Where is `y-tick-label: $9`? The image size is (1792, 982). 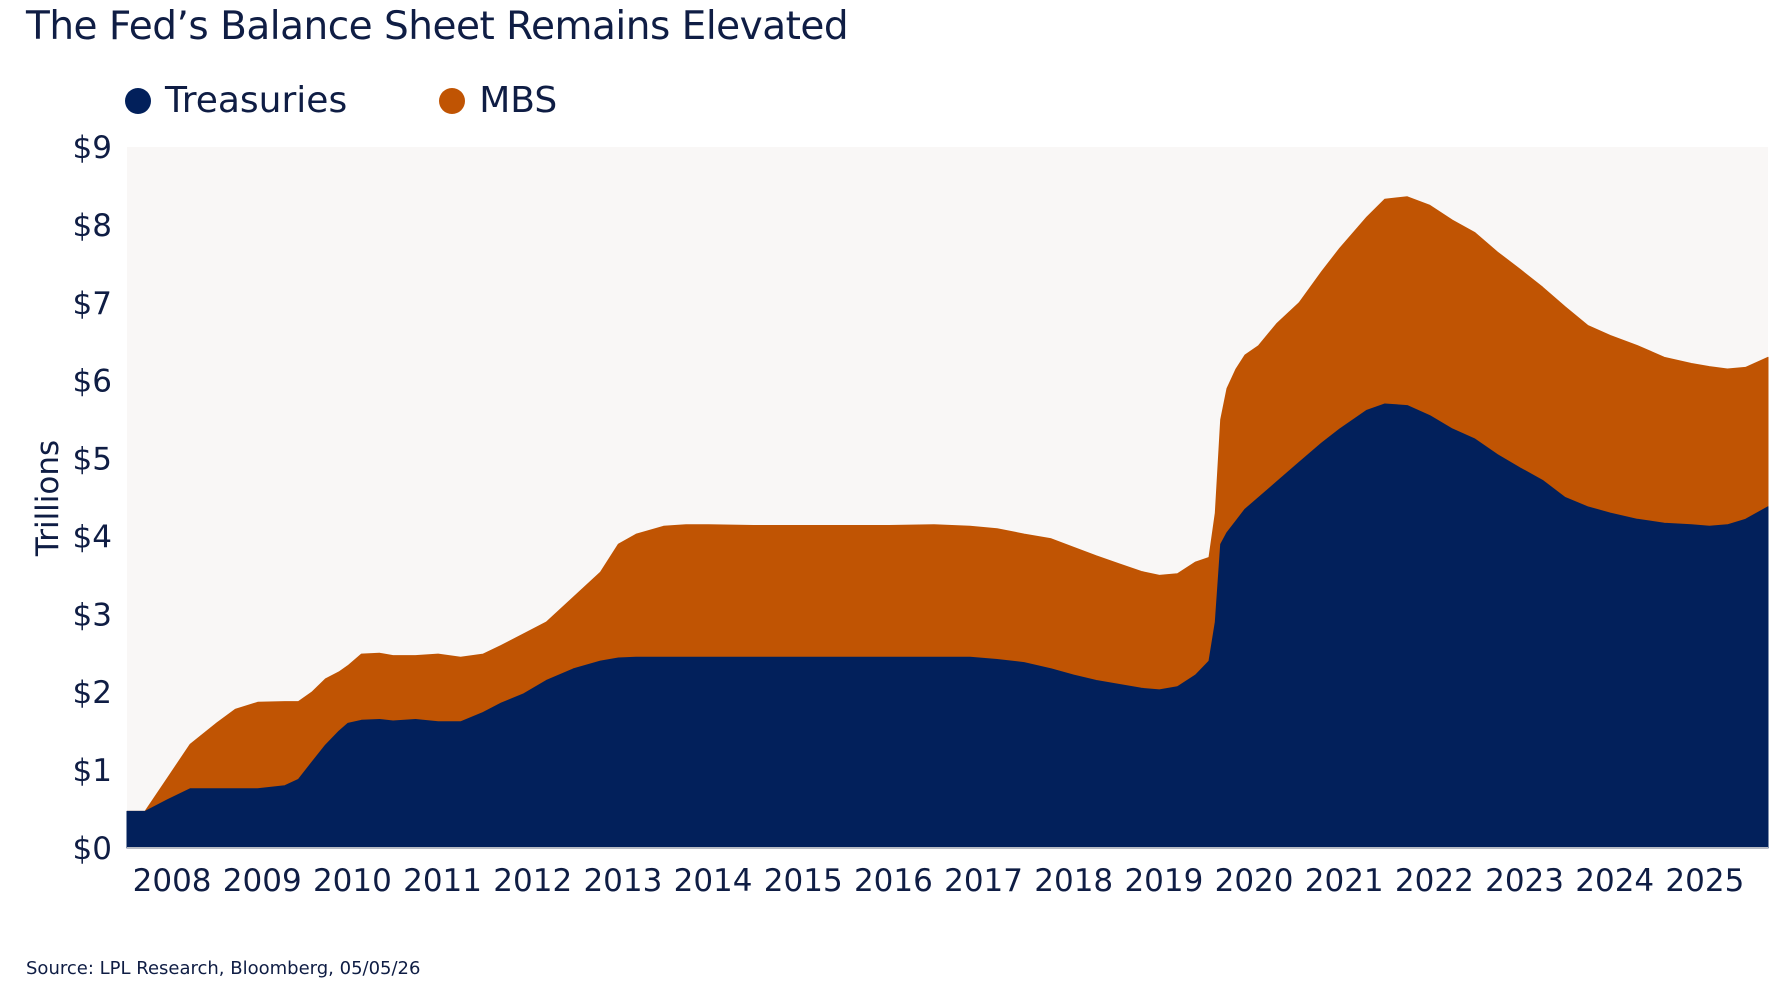
y-tick-label: $9 is located at coordinates (92, 148).